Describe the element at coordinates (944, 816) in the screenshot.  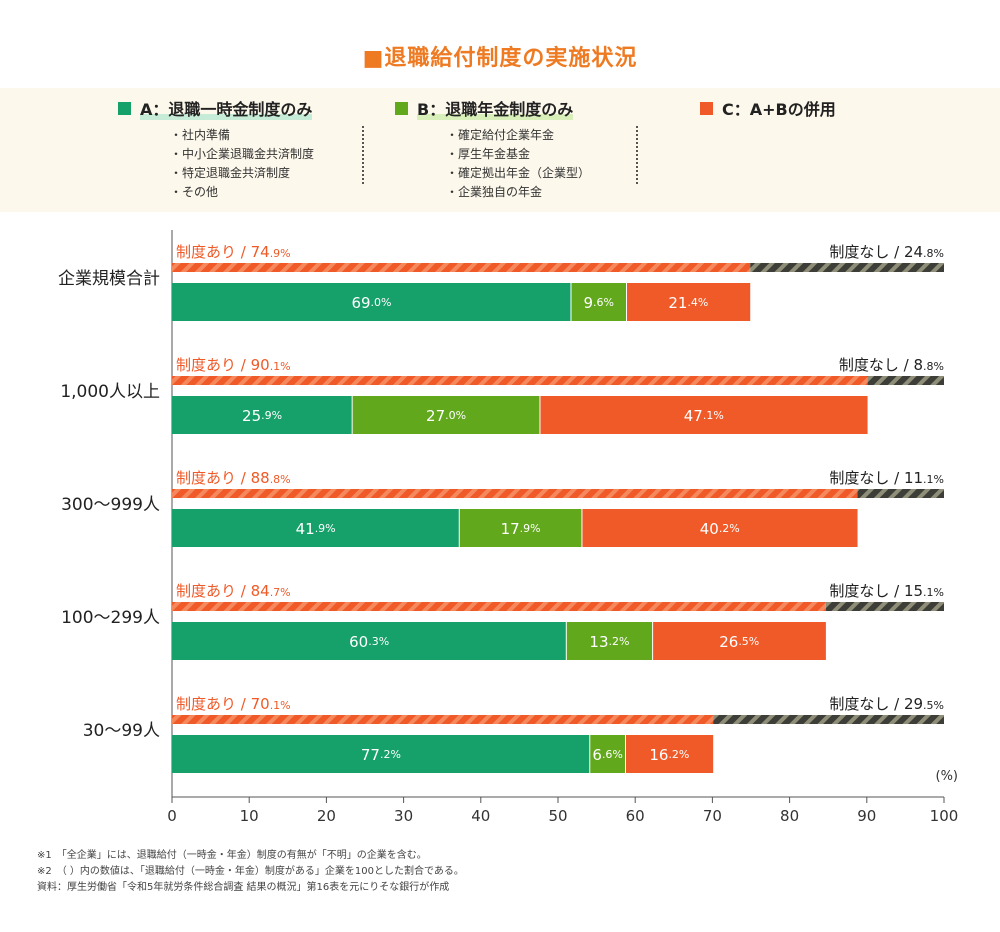
I see `x-tick-label: 100` at that location.